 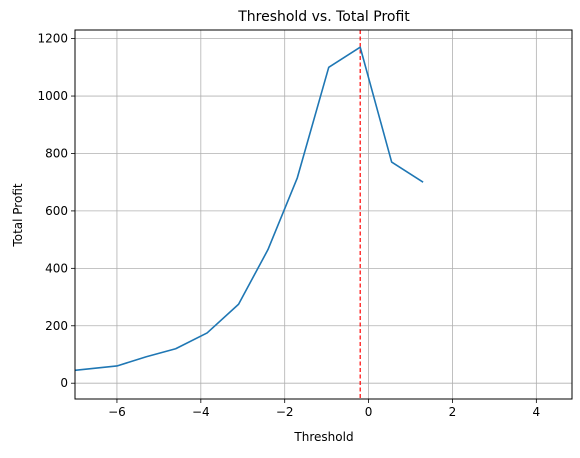 What do you see at coordinates (52, 96) in the screenshot?
I see `y-tick-label: 1000` at bounding box center [52, 96].